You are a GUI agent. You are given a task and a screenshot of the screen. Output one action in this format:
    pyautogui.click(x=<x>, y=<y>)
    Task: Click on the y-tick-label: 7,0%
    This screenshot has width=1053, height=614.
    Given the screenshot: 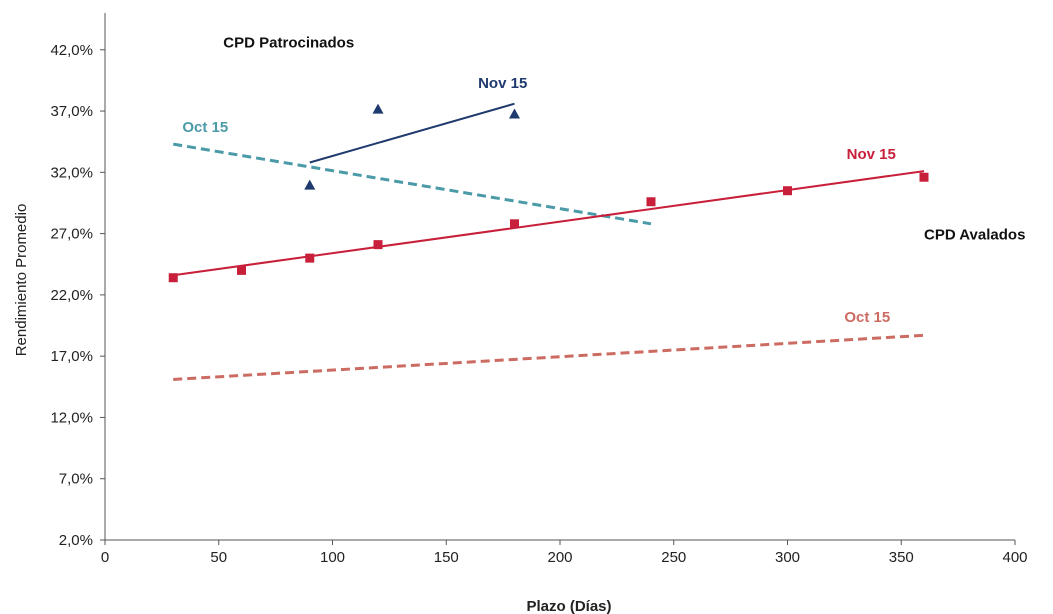 What is the action you would take?
    pyautogui.click(x=76, y=479)
    